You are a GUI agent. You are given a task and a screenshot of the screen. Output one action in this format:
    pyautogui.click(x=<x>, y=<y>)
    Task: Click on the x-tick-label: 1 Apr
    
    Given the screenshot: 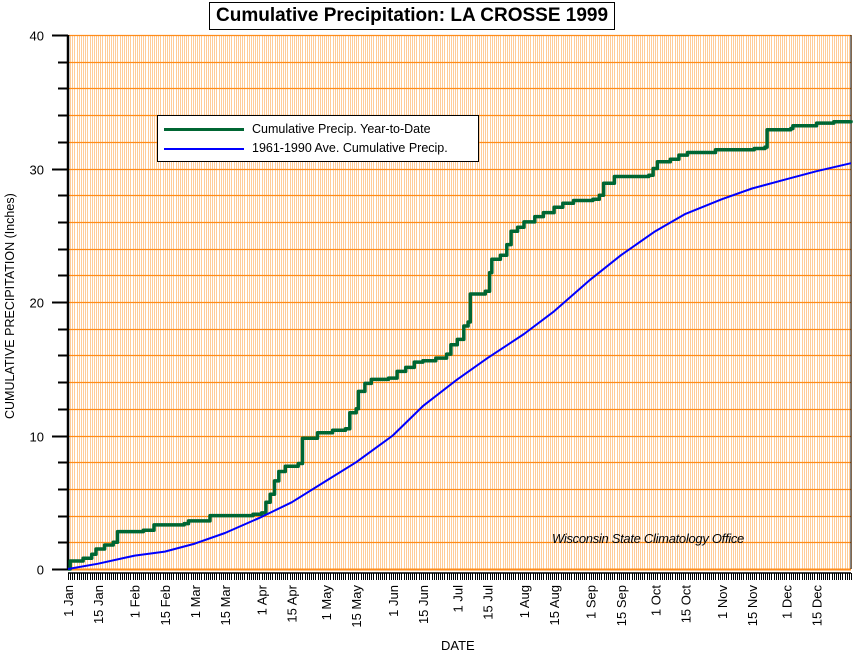 What is the action you would take?
    pyautogui.click(x=262, y=599)
    